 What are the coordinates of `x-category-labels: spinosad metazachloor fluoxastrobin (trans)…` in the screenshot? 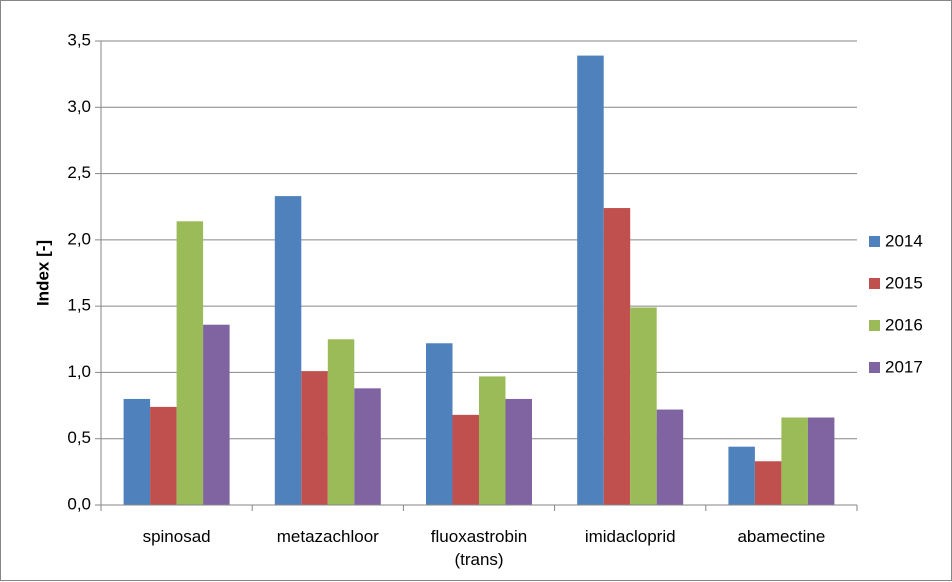 It's located at (484, 548).